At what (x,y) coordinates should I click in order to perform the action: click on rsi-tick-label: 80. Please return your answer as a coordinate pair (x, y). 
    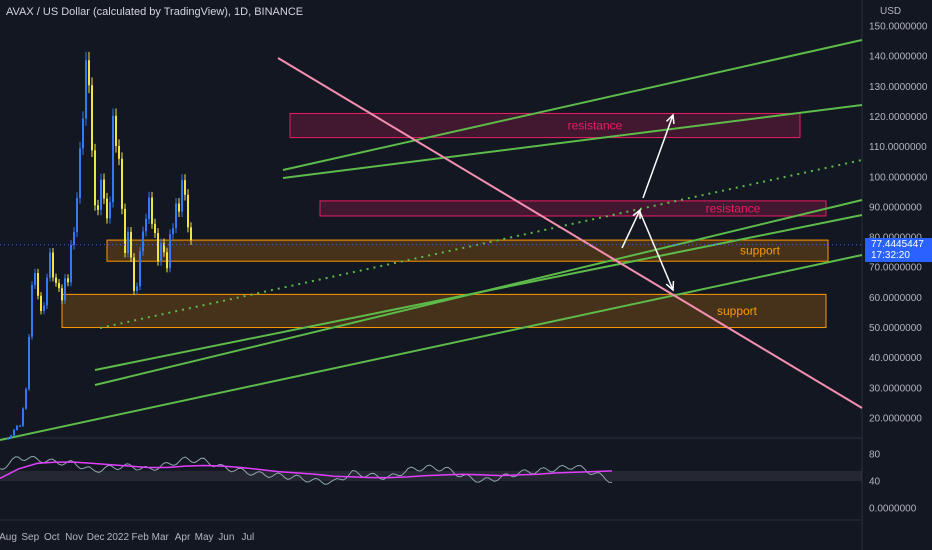
    Looking at the image, I should click on (875, 455).